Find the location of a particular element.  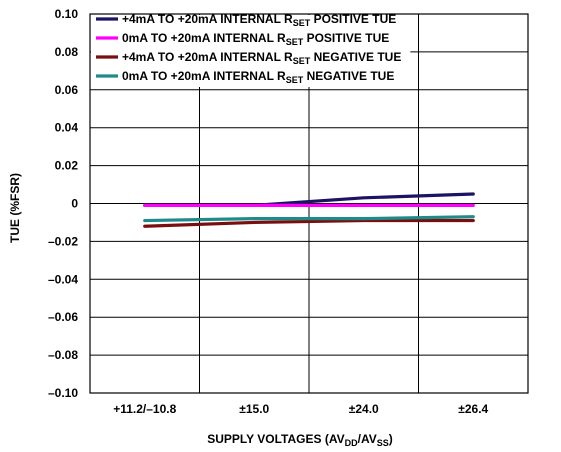

y-tick-label: –0.02 is located at coordinates (63, 241).